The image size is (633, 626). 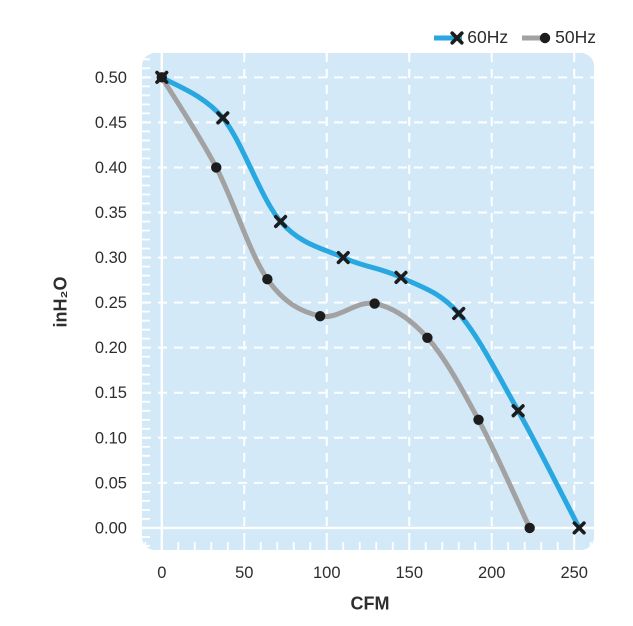 I want to click on x-tick-label: 0, so click(x=161, y=573).